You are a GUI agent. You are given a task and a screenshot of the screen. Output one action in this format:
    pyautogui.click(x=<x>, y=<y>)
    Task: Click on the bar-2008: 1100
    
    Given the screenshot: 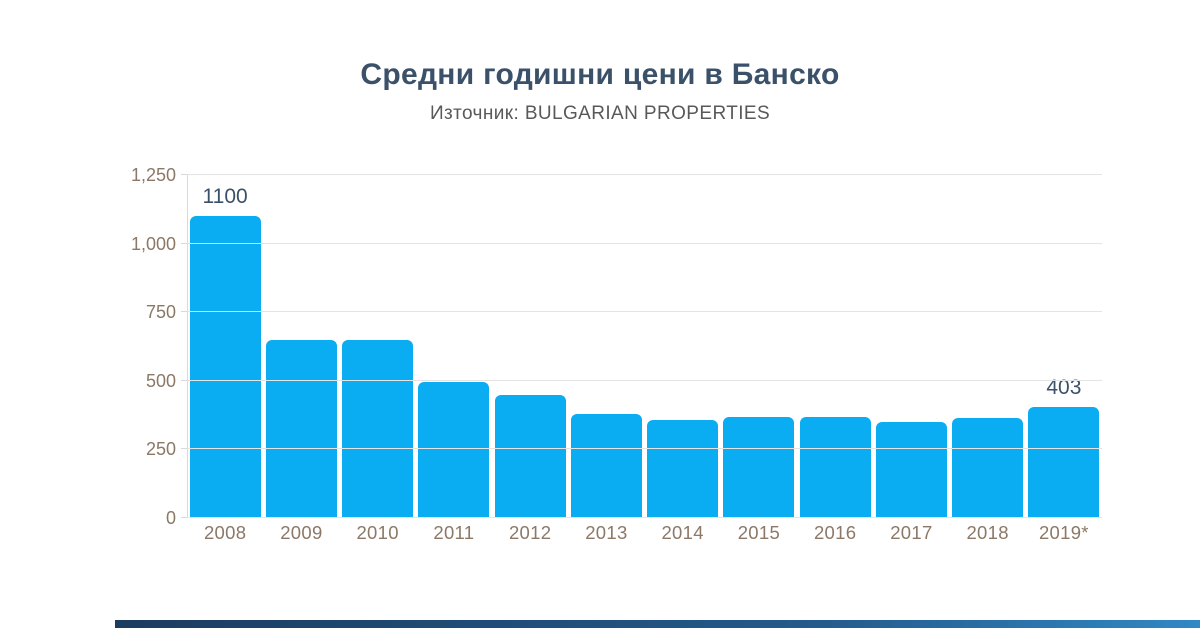 What is the action you would take?
    pyautogui.click(x=225, y=351)
    